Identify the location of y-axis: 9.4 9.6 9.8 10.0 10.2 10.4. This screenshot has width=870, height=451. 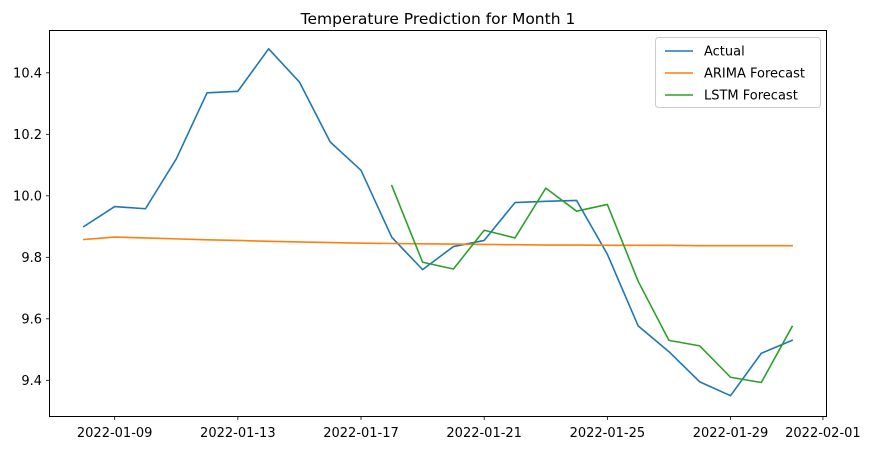
(31, 227).